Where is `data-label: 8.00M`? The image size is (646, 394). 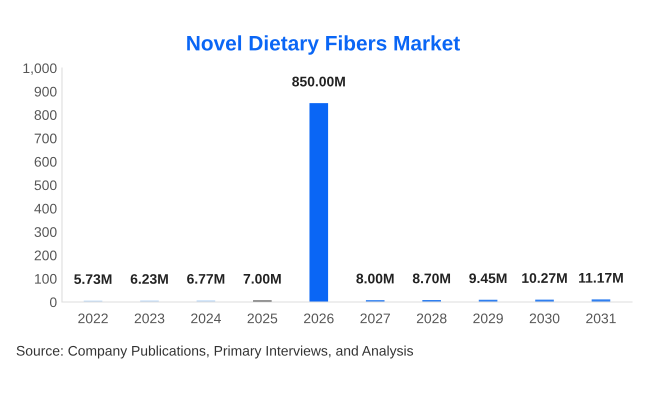
data-label: 8.00M is located at coordinates (375, 279).